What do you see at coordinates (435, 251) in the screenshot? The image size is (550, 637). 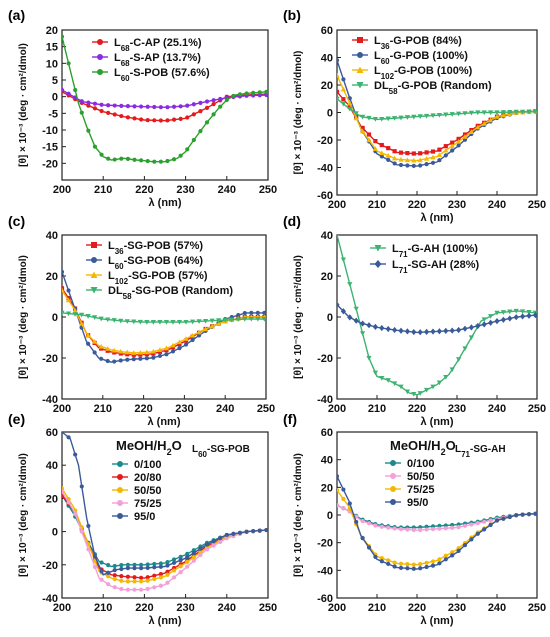 I see `legend-label: L71-G-AH (100%)` at bounding box center [435, 251].